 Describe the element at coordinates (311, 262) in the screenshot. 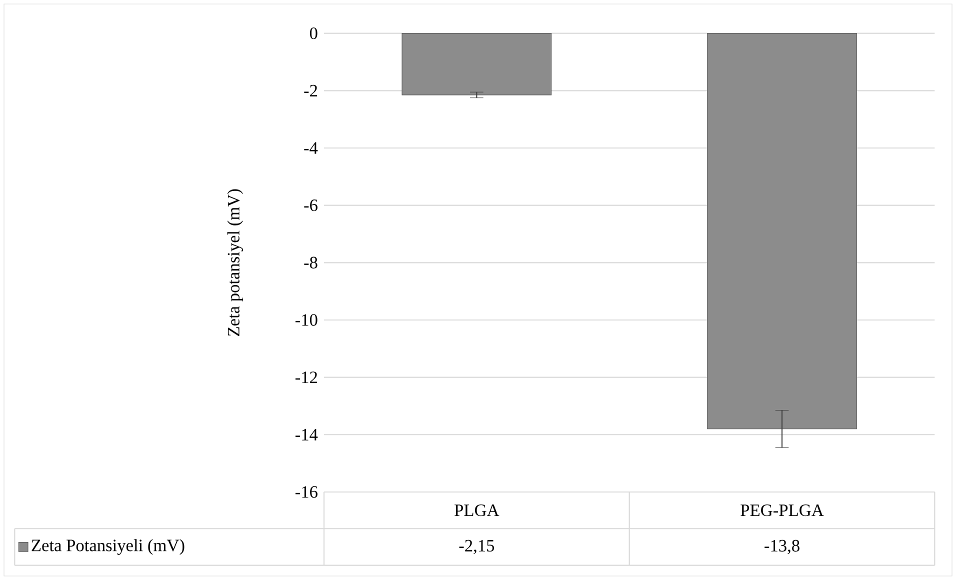

I see `y-tick-label: -8` at that location.